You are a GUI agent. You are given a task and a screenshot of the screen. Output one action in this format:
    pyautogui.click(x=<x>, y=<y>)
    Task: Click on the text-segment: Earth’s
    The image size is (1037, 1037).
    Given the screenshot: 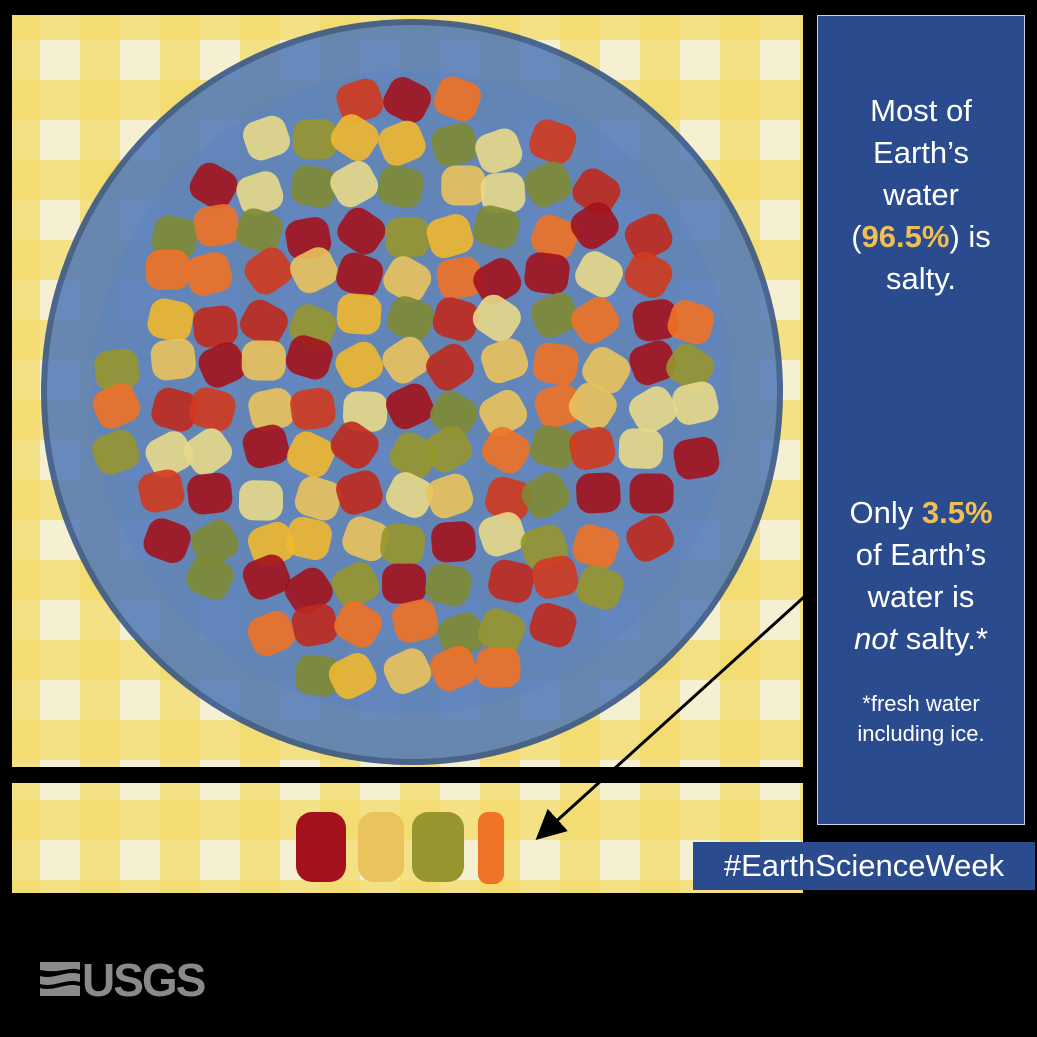 What is the action you would take?
    pyautogui.click(x=921, y=152)
    